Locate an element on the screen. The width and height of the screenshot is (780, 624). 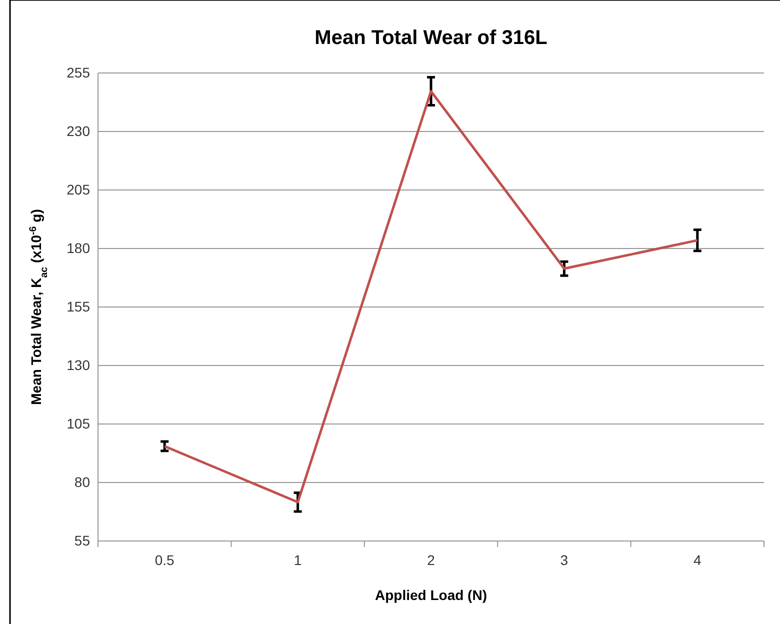
x-axis-title: Applied Load (N) is located at coordinates (431, 595).